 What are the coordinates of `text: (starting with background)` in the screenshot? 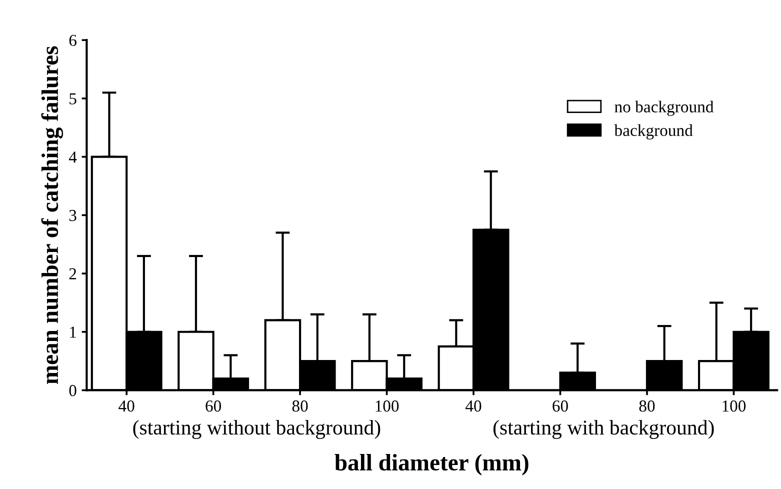 It's located at (603, 429).